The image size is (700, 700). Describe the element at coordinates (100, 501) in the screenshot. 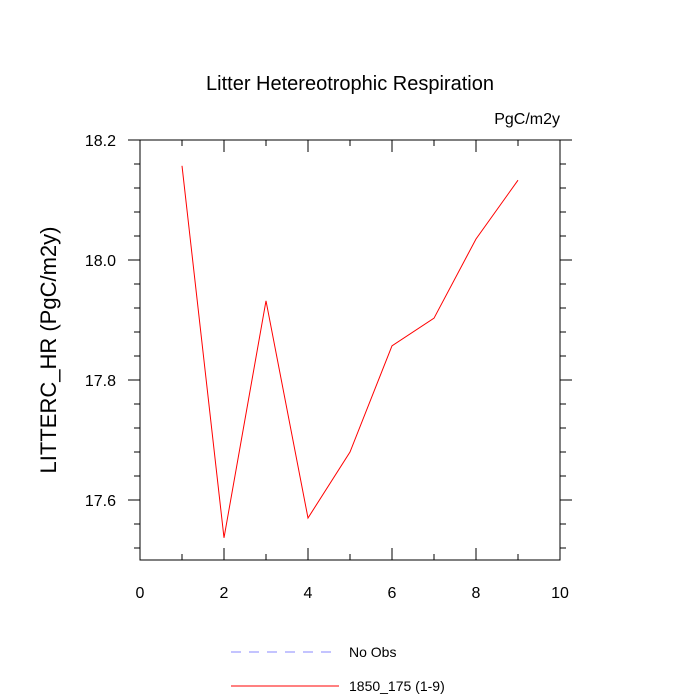

I see `y-tick-label: 17.6` at that location.